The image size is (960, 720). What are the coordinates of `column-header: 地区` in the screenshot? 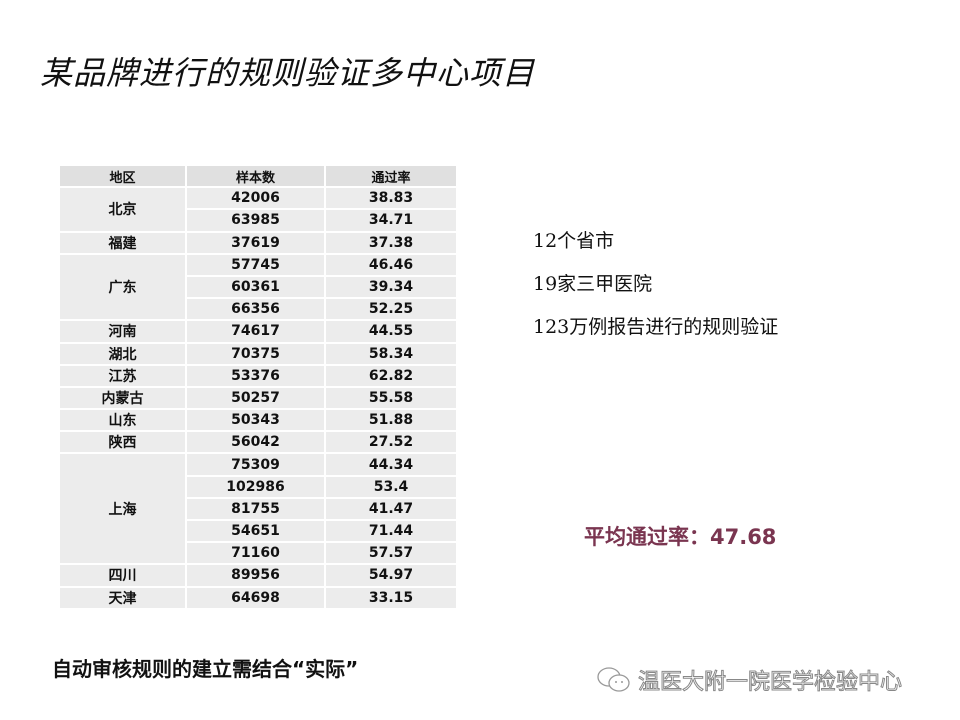 It's located at (122, 176).